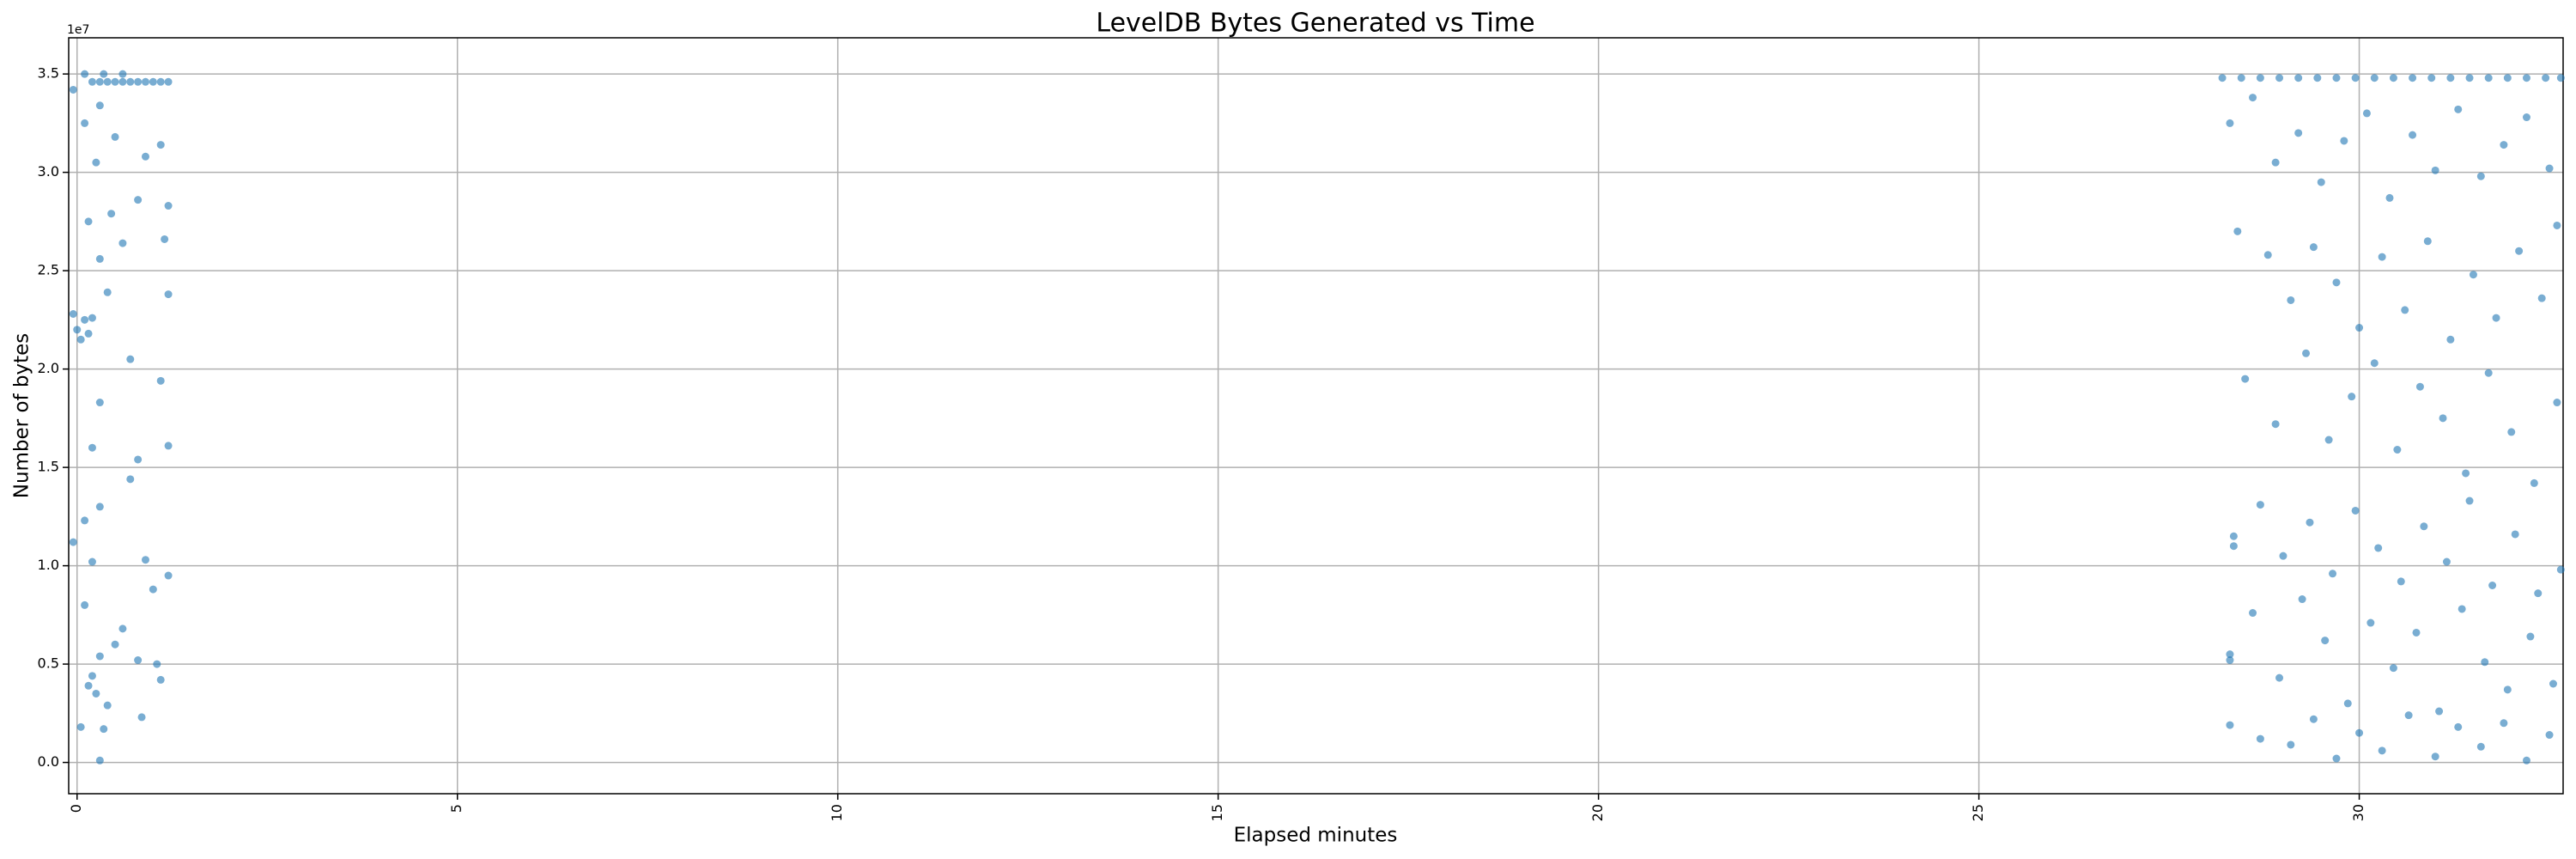  I want to click on x-tick-label: 20, so click(1598, 812).